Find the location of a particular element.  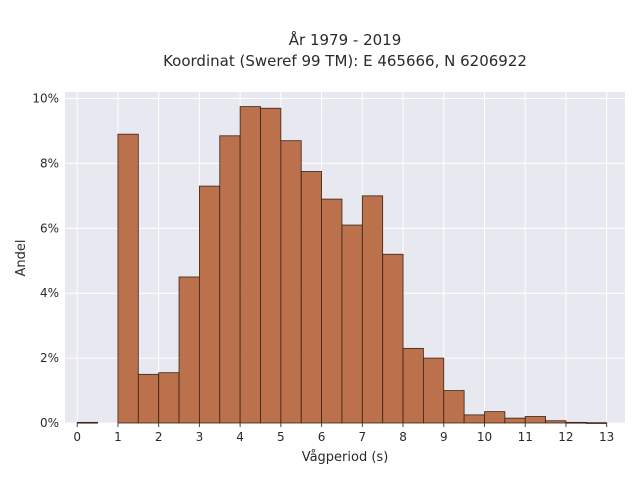

y-tick-label: 6% is located at coordinates (49, 228).